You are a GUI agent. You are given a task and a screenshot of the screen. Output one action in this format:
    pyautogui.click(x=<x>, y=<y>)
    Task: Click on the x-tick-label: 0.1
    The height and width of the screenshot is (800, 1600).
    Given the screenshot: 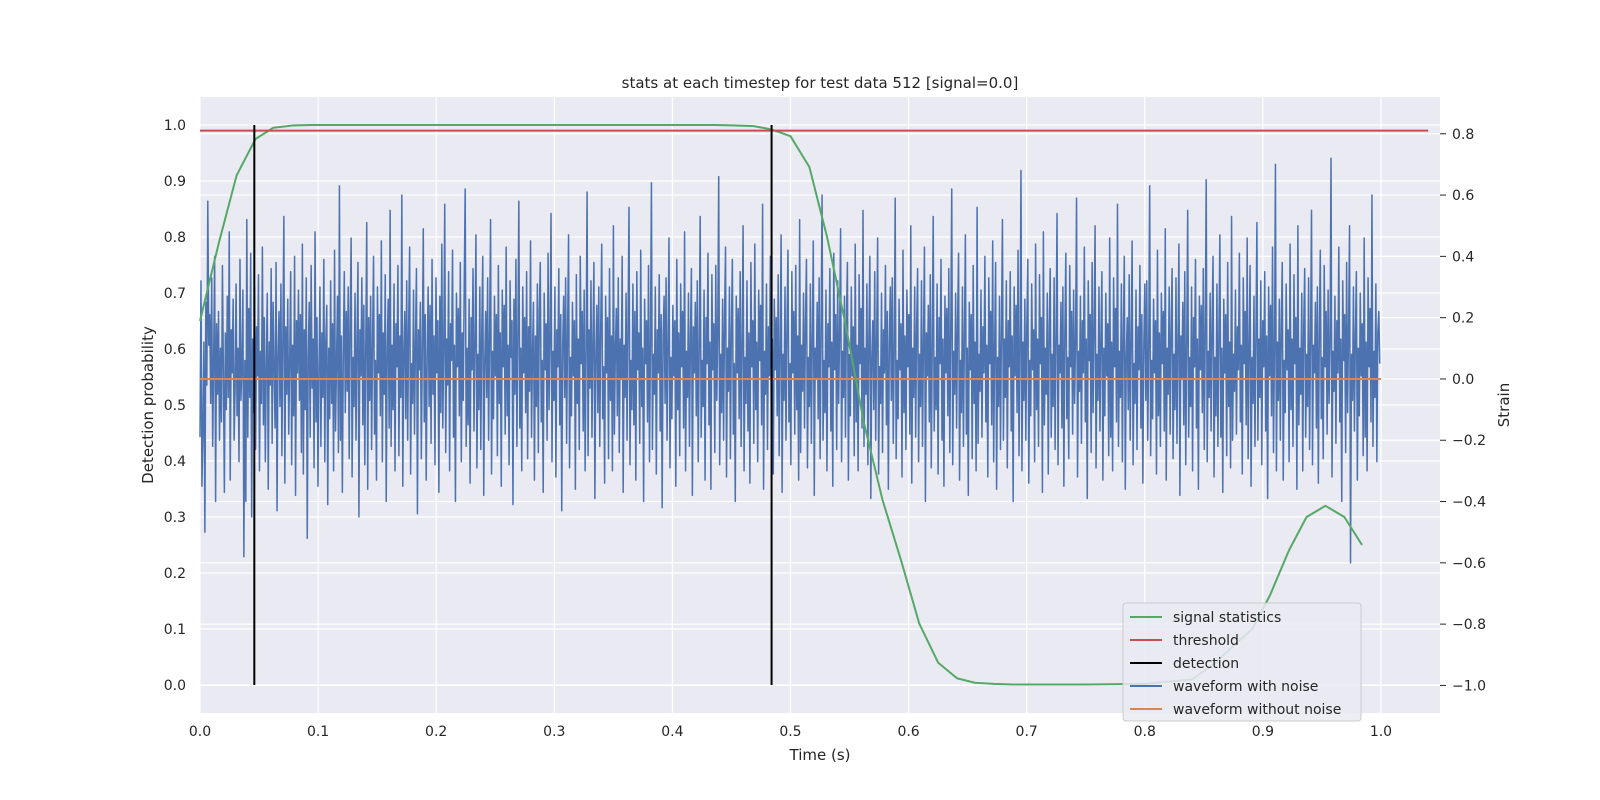 What is the action you would take?
    pyautogui.click(x=318, y=732)
    